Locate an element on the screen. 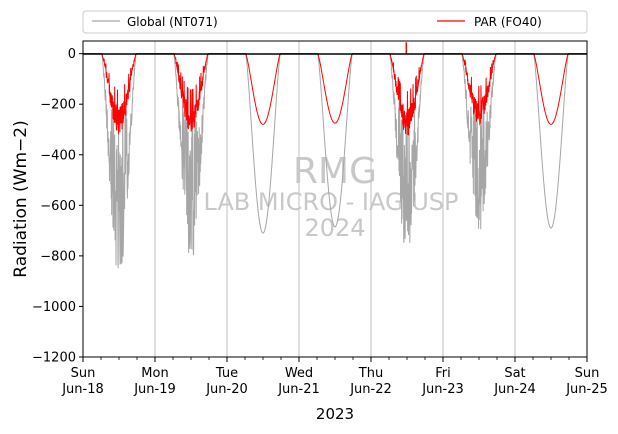 The height and width of the screenshot is (434, 618). legend-box is located at coordinates (335, 22).